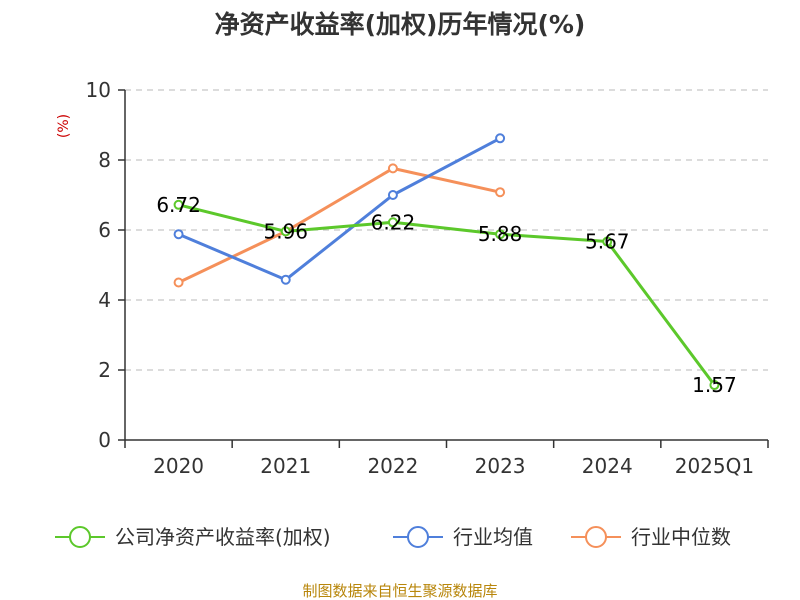 The image size is (800, 600). I want to click on y-tick-label: 0, so click(104, 440).